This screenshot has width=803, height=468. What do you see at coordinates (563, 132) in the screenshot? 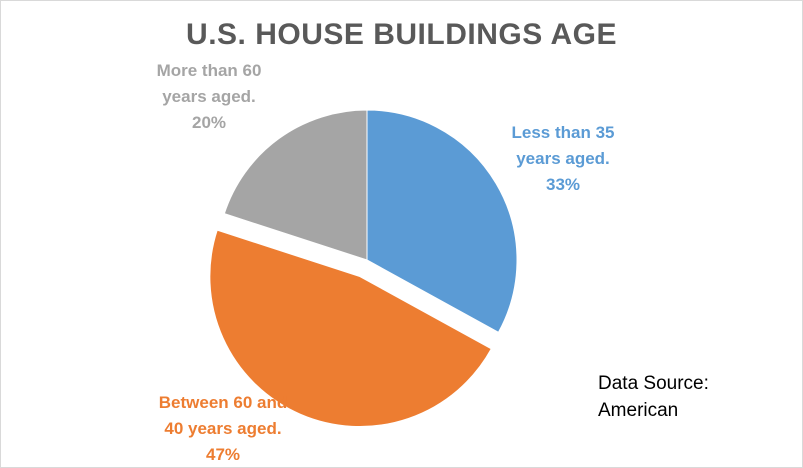
I see `slice-label-line: Less than 35` at bounding box center [563, 132].